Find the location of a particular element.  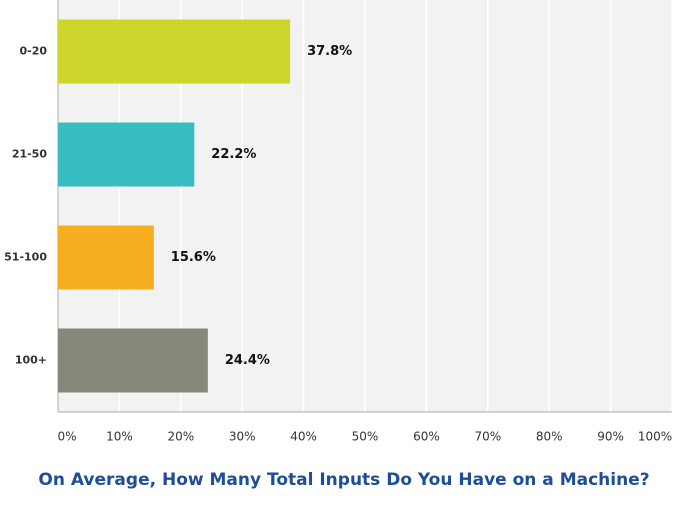

y-tick-label: 21-50 is located at coordinates (30, 154).